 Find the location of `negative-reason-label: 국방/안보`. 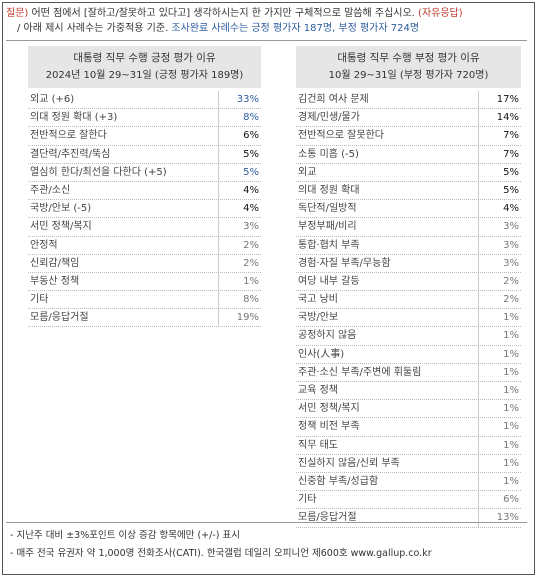

negative-reason-label: 국방/안보 is located at coordinates (318, 318).